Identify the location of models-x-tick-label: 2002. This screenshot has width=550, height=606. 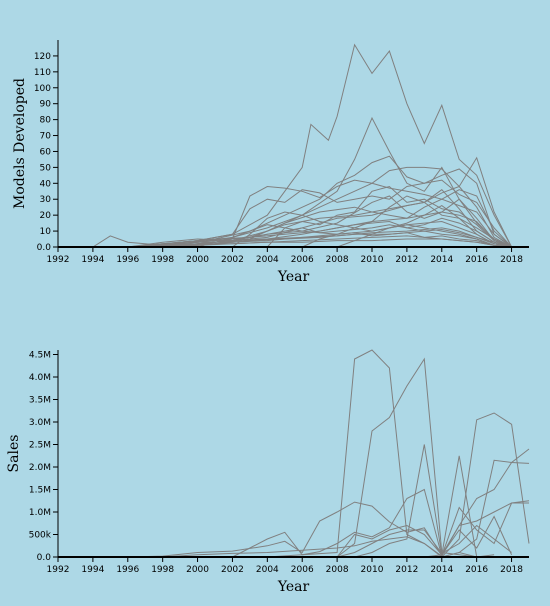
(232, 260).